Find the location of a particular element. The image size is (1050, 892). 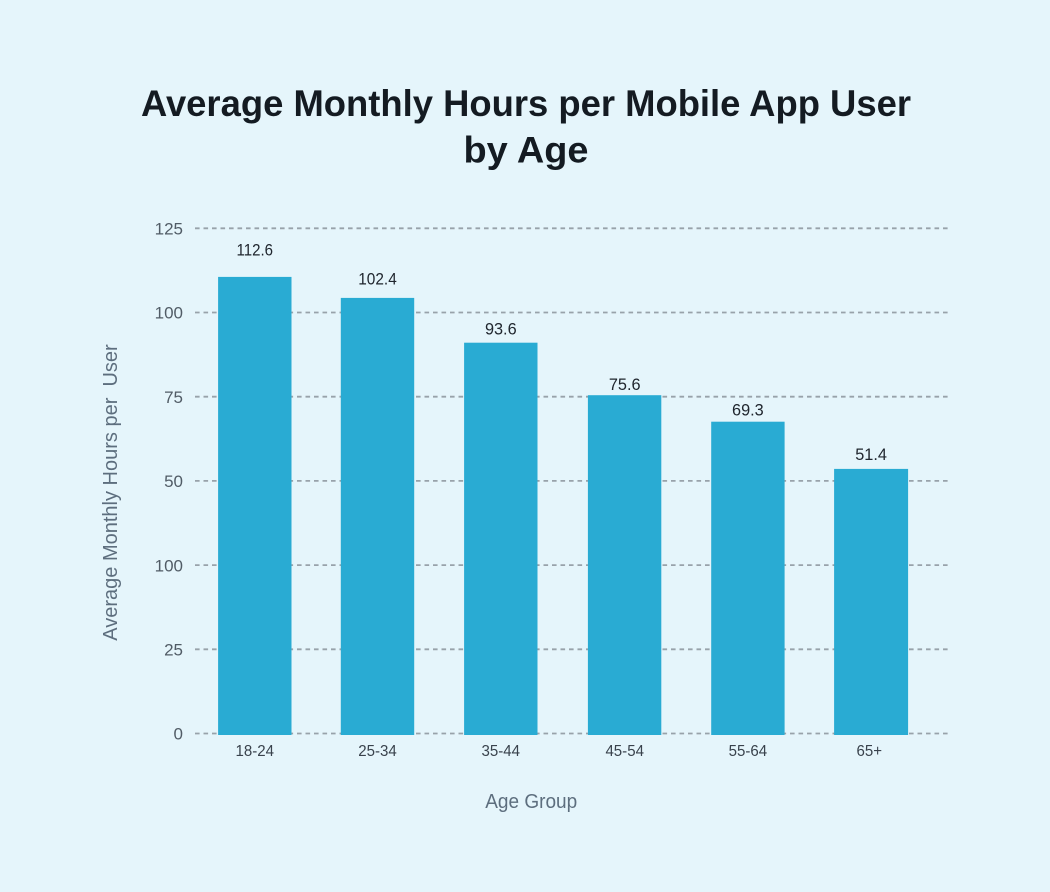

svg-text: 0 is located at coordinates (178, 734).